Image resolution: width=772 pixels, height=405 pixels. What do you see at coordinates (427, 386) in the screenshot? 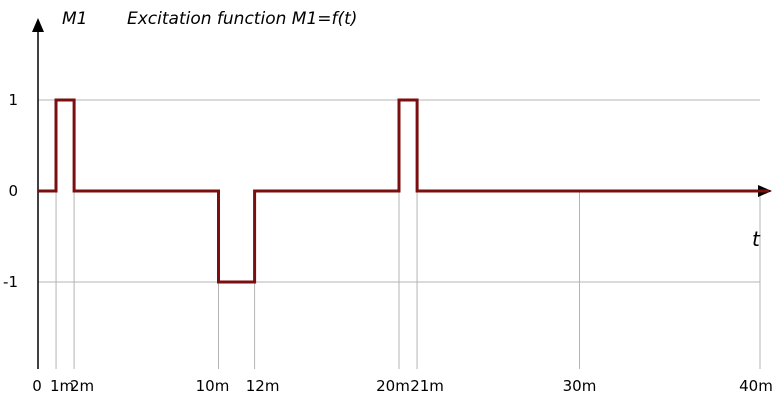
I see `x-tick-label: 21m` at bounding box center [427, 386].